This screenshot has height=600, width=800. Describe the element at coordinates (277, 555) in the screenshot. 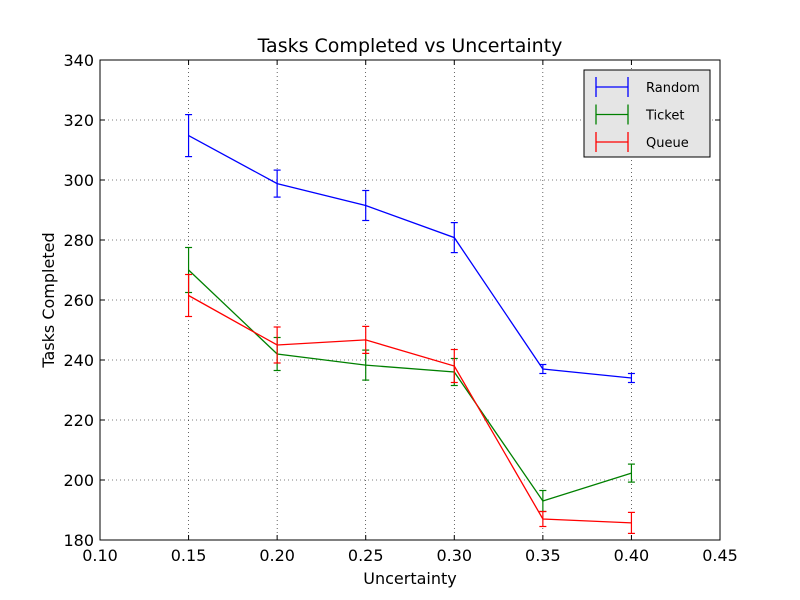

I see `x-tick-label: 0.20` at that location.